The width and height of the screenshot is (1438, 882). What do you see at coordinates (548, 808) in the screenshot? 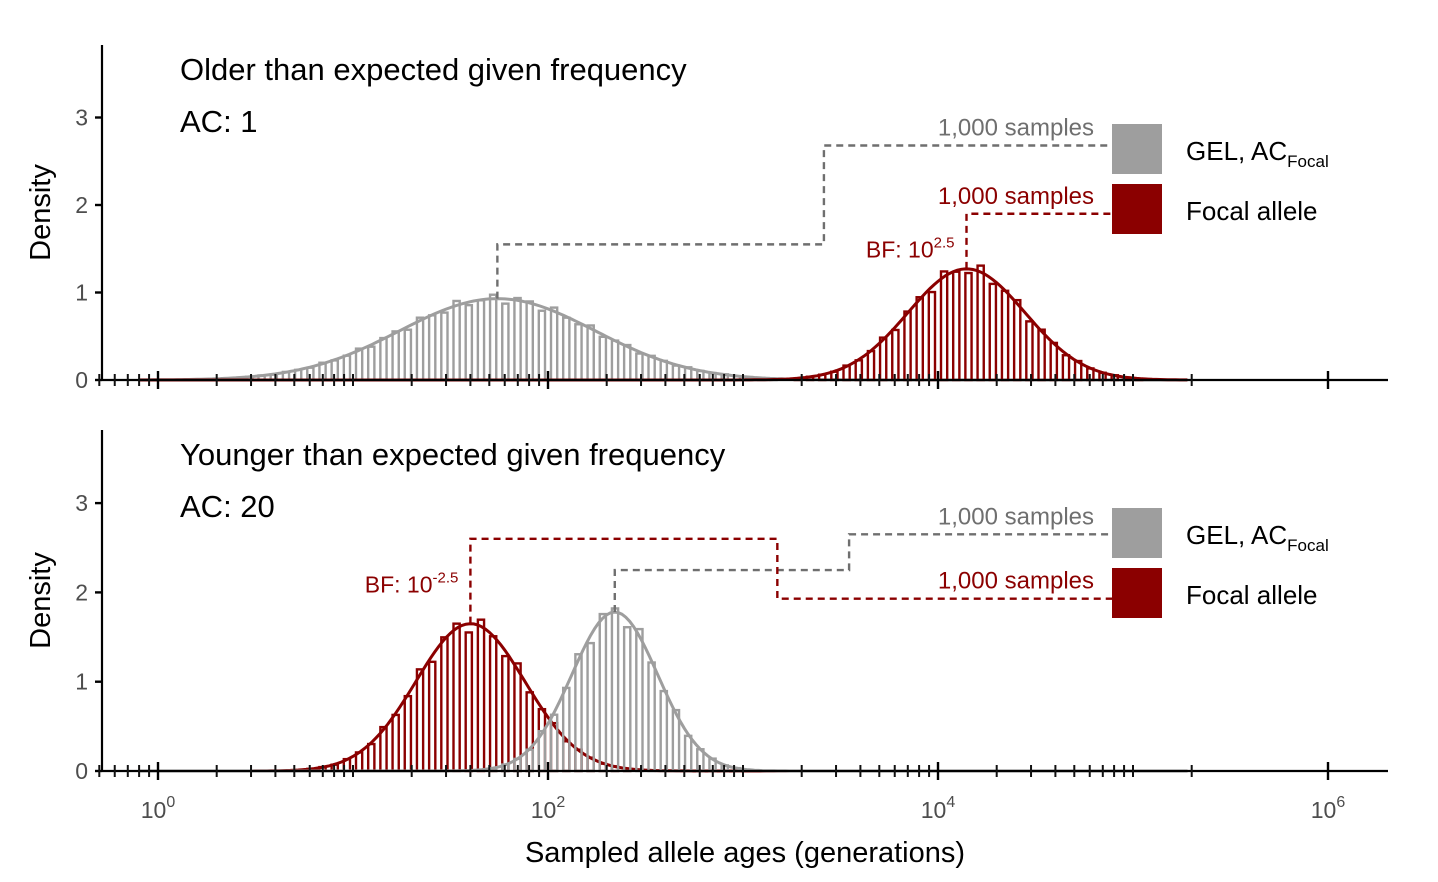
I see `x-tick-label: 10²` at bounding box center [548, 808].